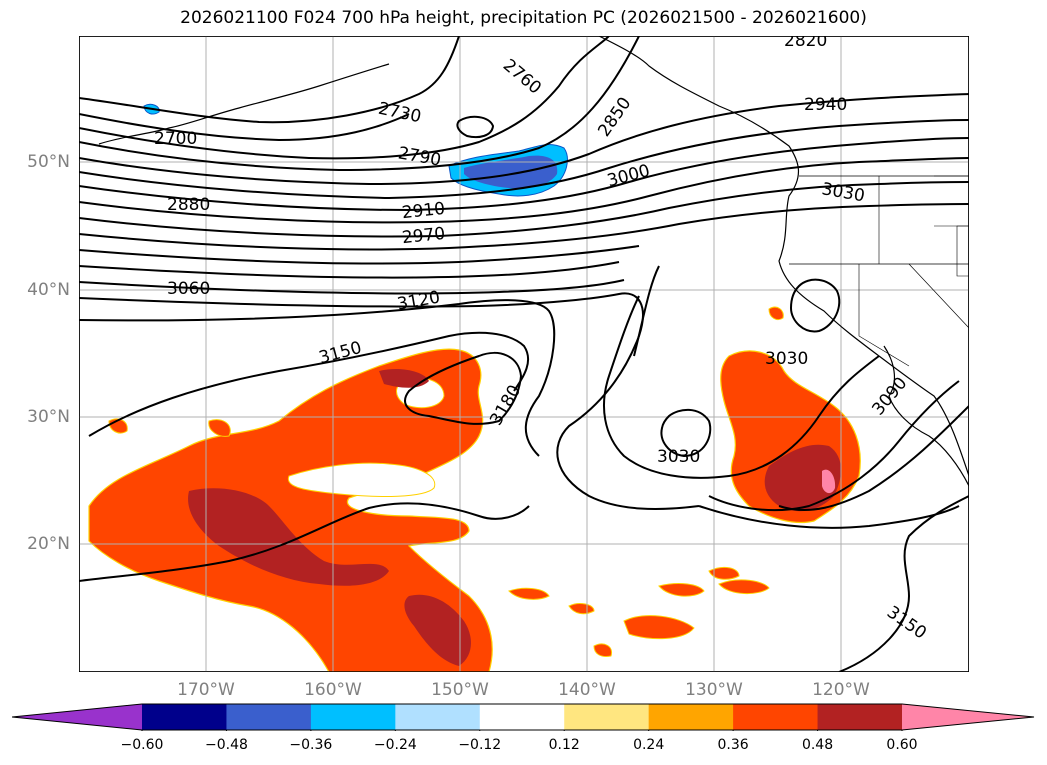 Image resolution: width=1047 pixels, height=765 pixels. Describe the element at coordinates (48, 290) in the screenshot. I see `lat-label-40n: 40°N` at that location.